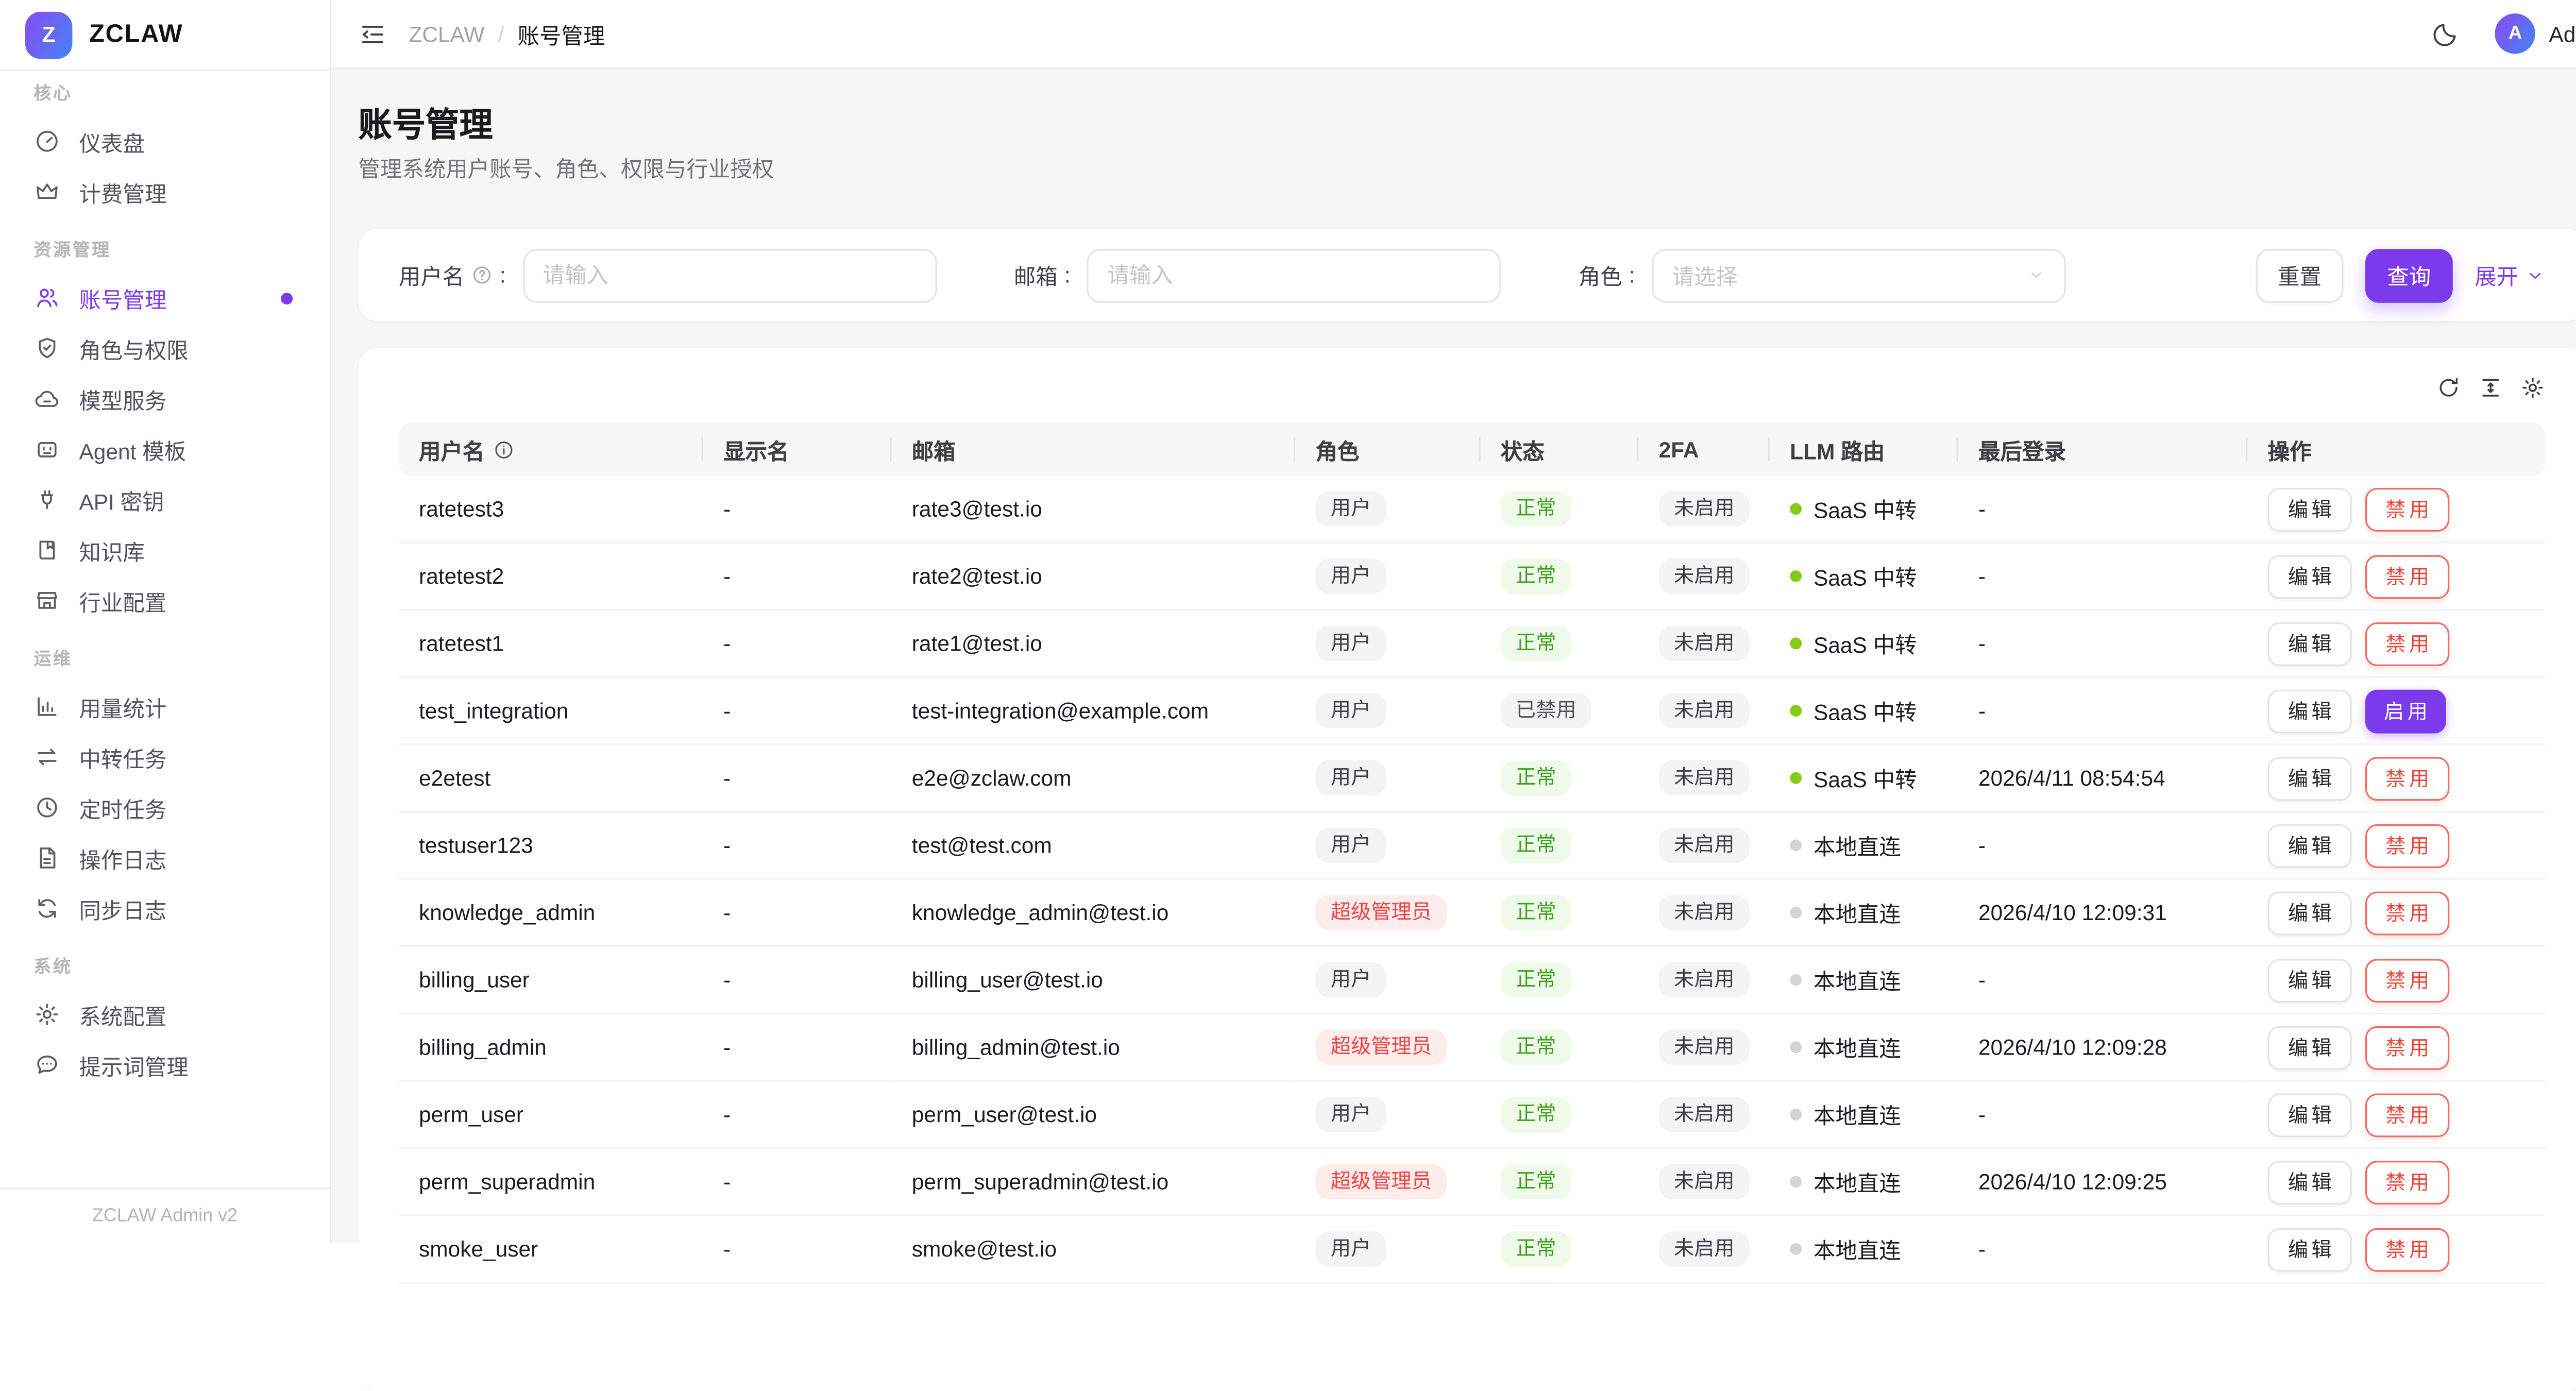 The image size is (2576, 1391). I want to click on sidebar-item-system-config: 系统配置, so click(165, 1014).